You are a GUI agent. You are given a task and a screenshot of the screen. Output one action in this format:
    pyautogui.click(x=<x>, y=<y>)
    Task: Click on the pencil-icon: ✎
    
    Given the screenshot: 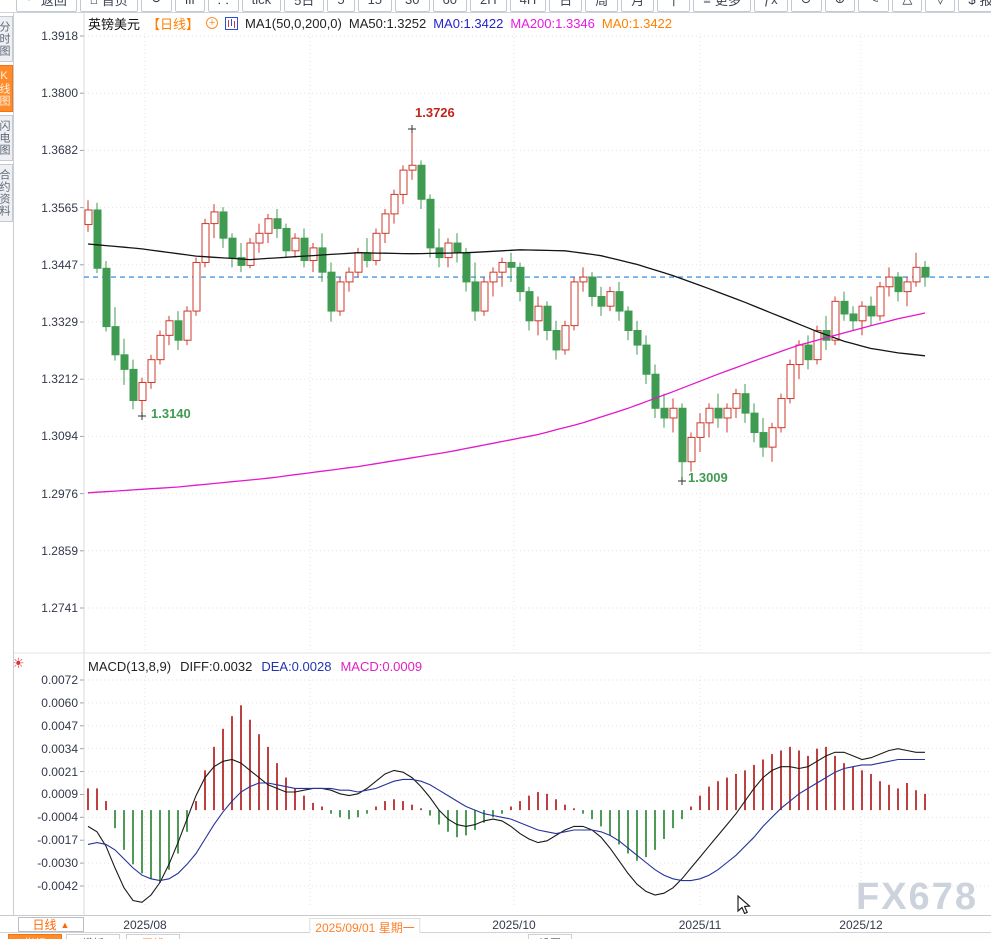 What is the action you would take?
    pyautogui.click(x=873, y=3)
    